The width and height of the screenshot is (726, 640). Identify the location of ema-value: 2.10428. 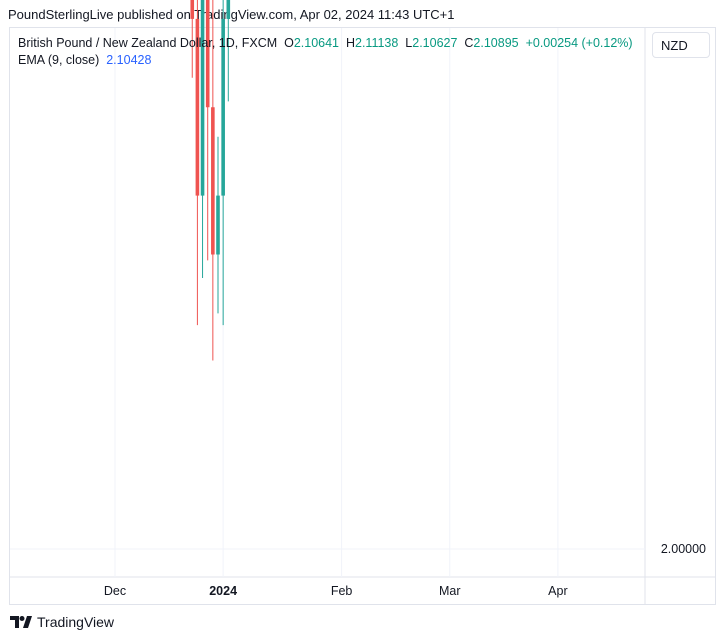
(129, 60).